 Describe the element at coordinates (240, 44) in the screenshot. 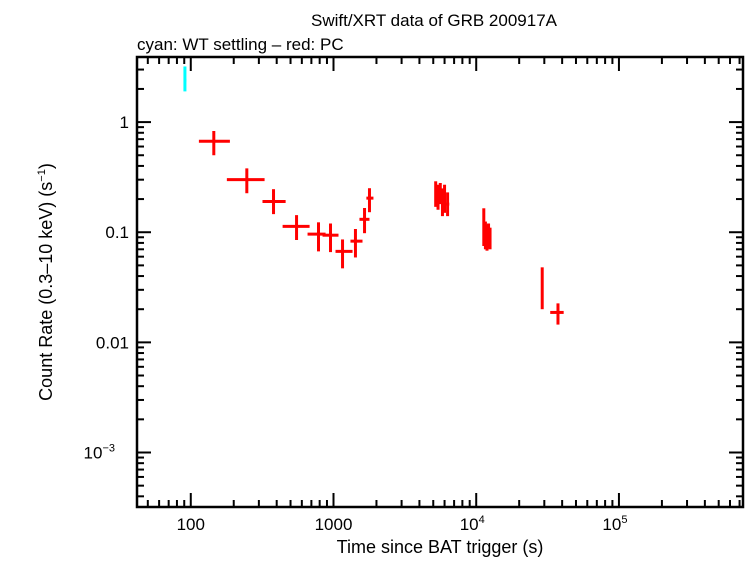

I see `chart-subtitle: cyan: WT settling – red: PC` at that location.